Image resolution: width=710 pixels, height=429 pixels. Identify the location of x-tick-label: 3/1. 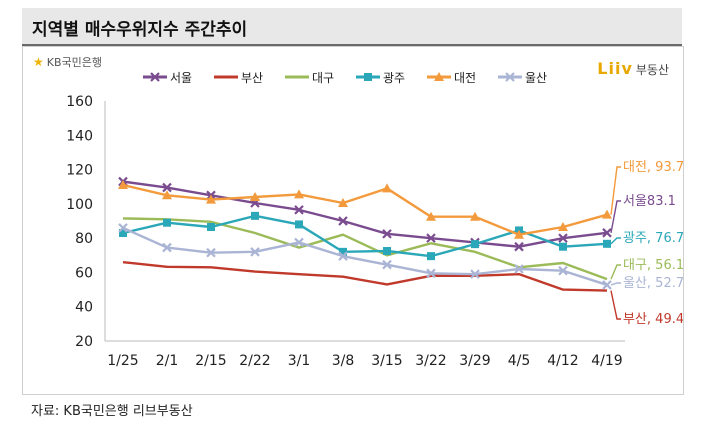
(299, 361).